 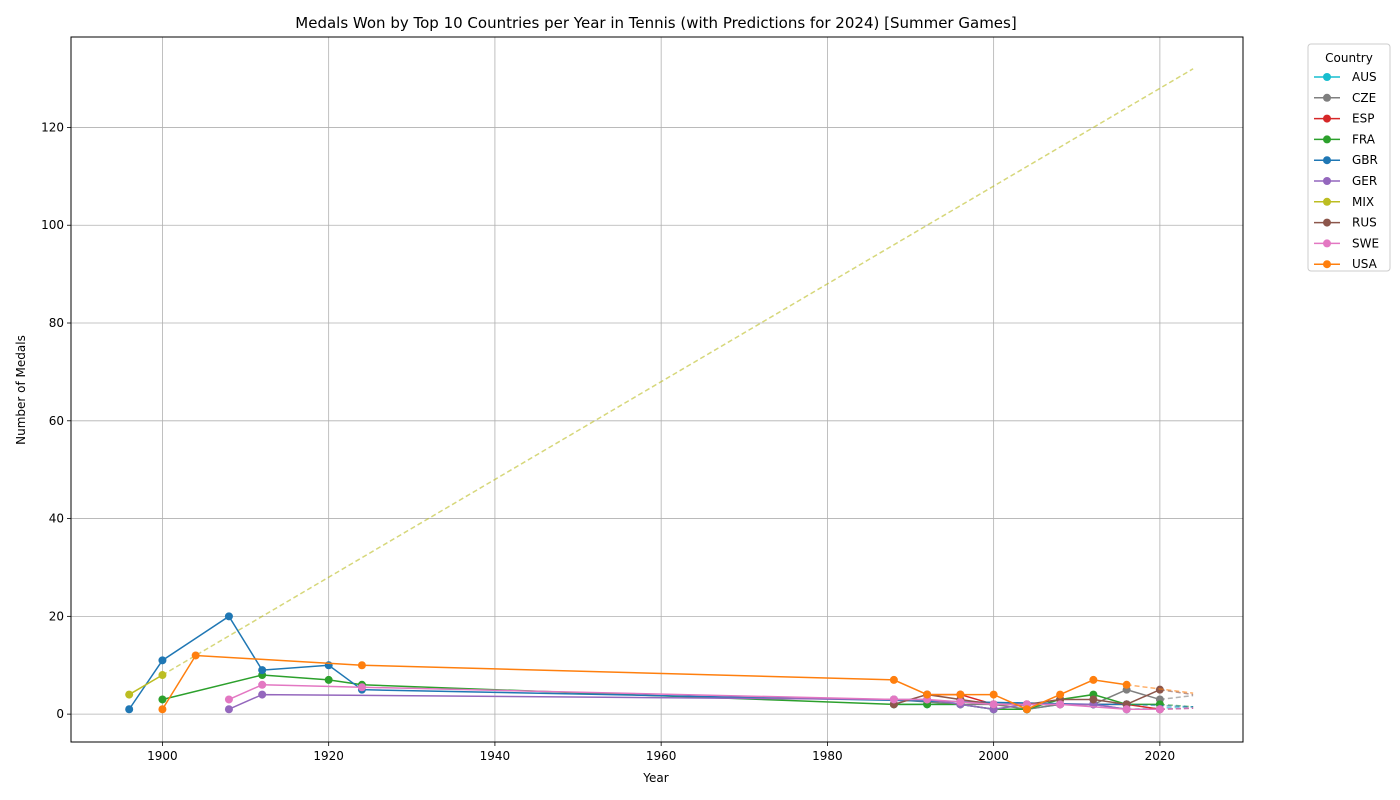 What do you see at coordinates (1345, 181) in the screenshot?
I see `legend-item-ger: GER` at bounding box center [1345, 181].